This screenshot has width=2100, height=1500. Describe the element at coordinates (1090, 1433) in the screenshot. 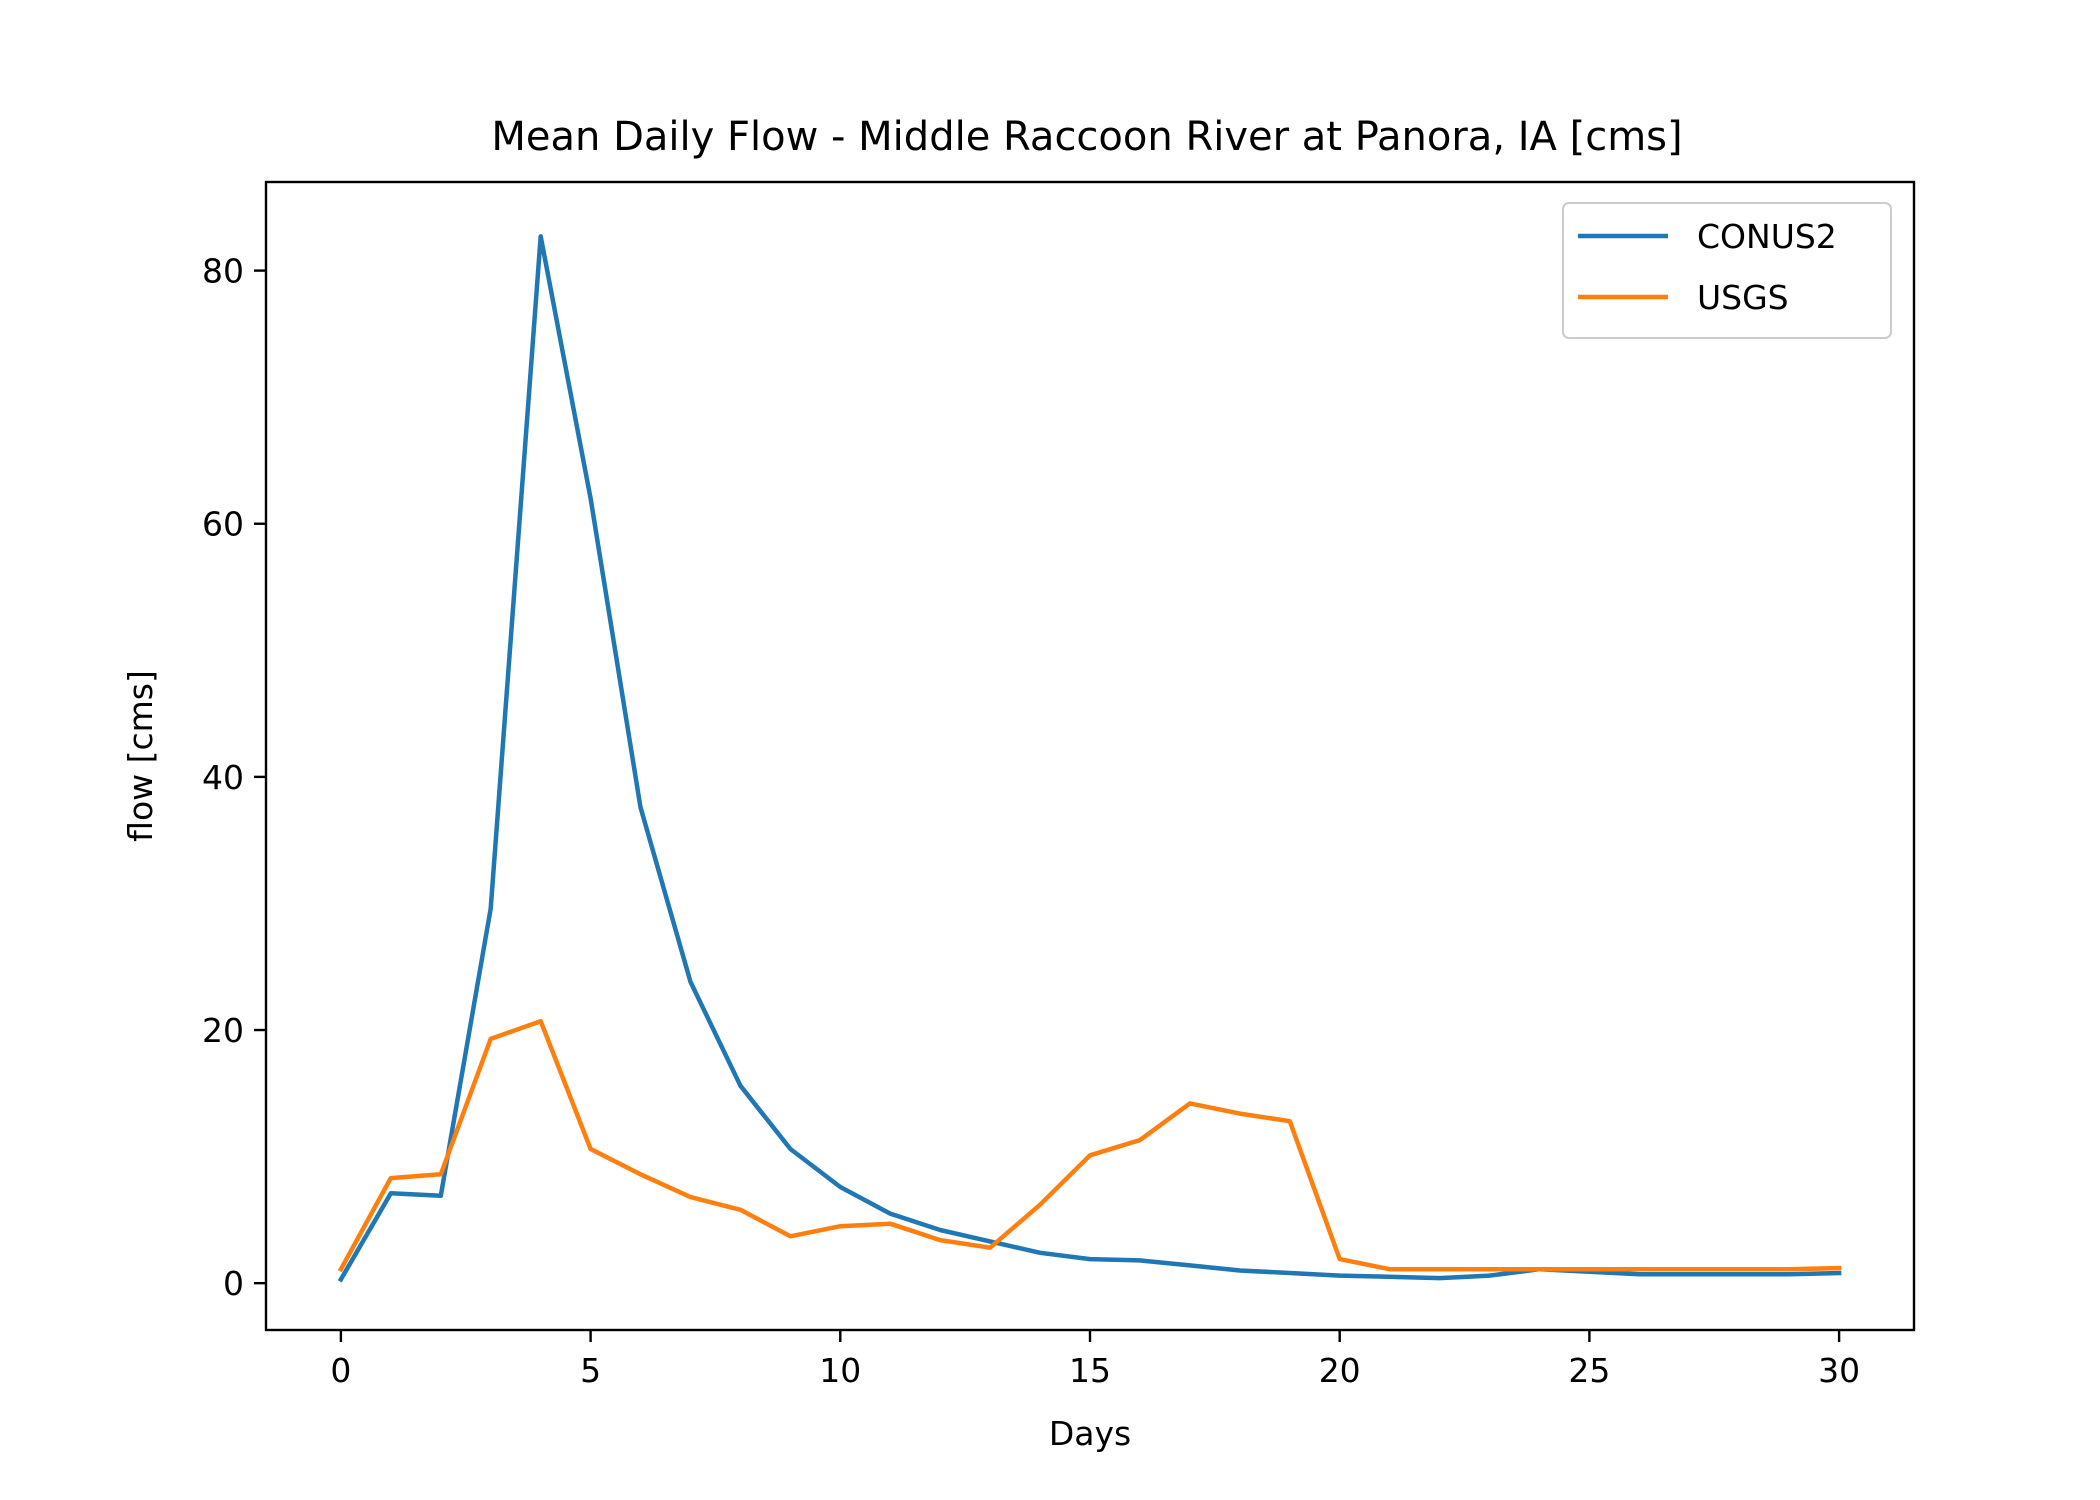

I see `x-axis-label: Days` at that location.